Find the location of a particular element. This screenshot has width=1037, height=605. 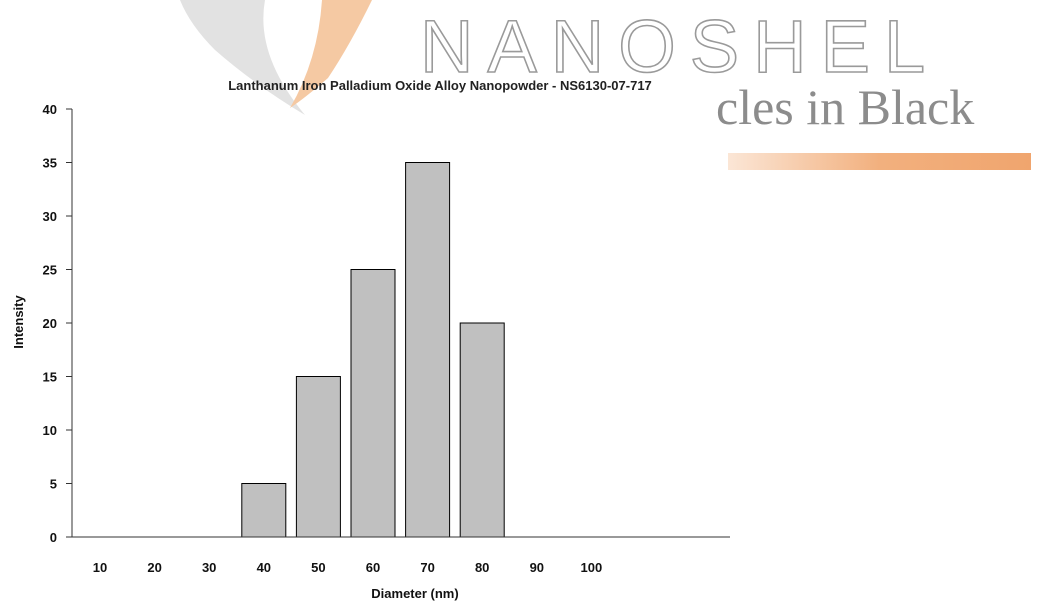

watermark-orange-bar is located at coordinates (879, 161).